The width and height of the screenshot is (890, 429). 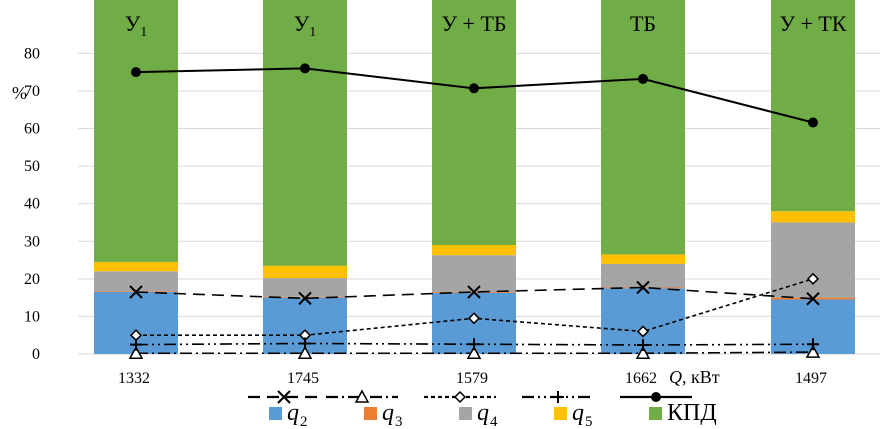 I want to click on legend-item-q3: q3, so click(x=383, y=414).